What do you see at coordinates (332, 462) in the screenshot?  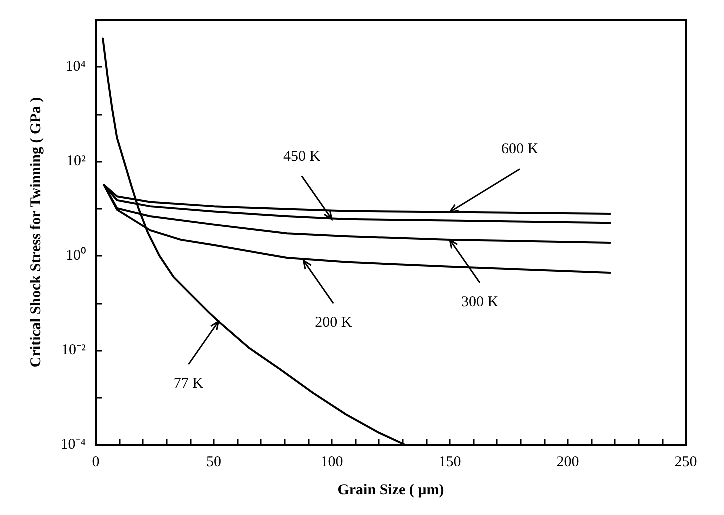 I see `x-tick-label: 100` at bounding box center [332, 462].